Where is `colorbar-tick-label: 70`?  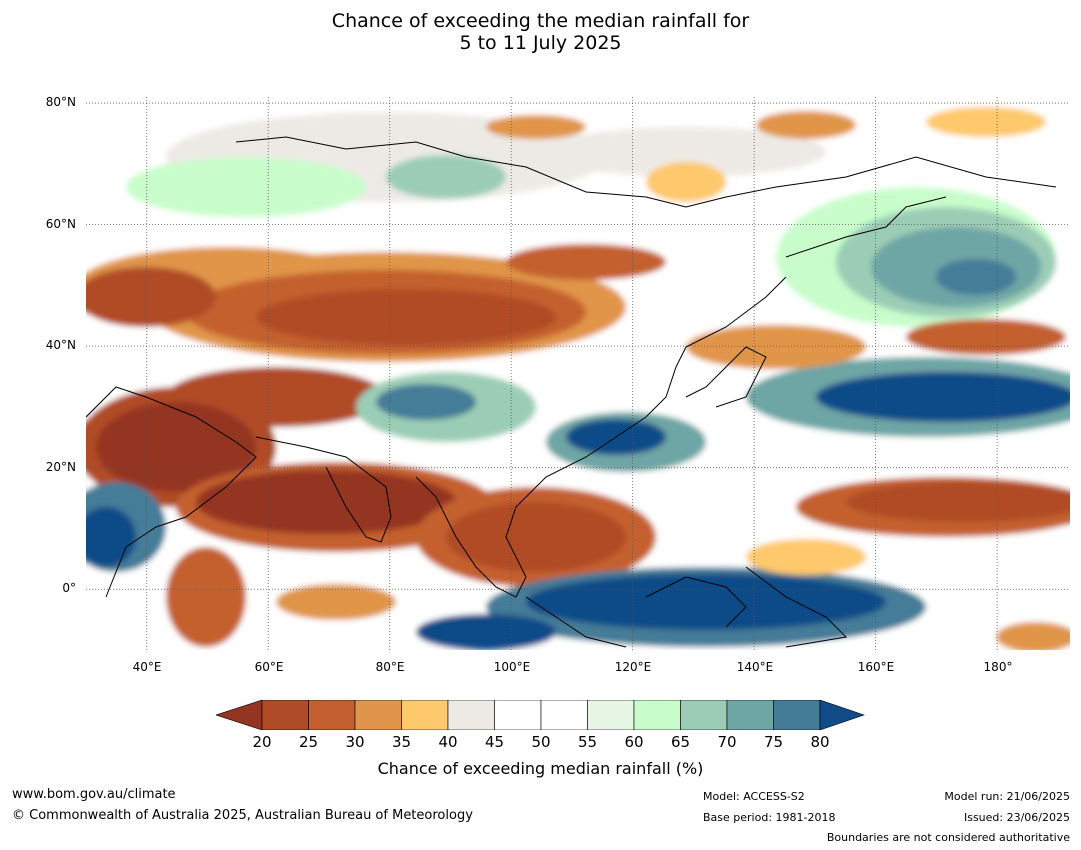 colorbar-tick-label: 70 is located at coordinates (727, 742).